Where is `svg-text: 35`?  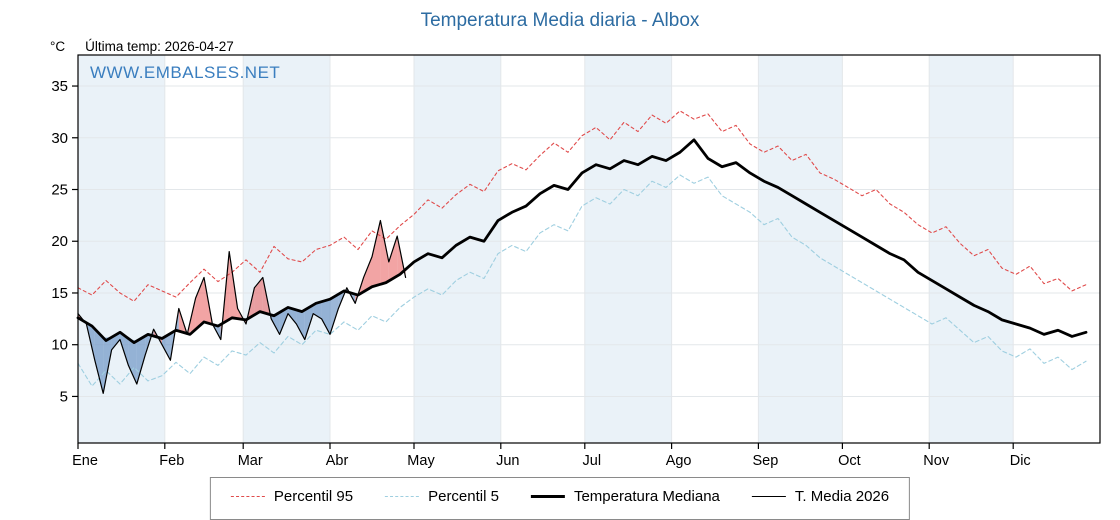 svg-text: 35 is located at coordinates (59, 86).